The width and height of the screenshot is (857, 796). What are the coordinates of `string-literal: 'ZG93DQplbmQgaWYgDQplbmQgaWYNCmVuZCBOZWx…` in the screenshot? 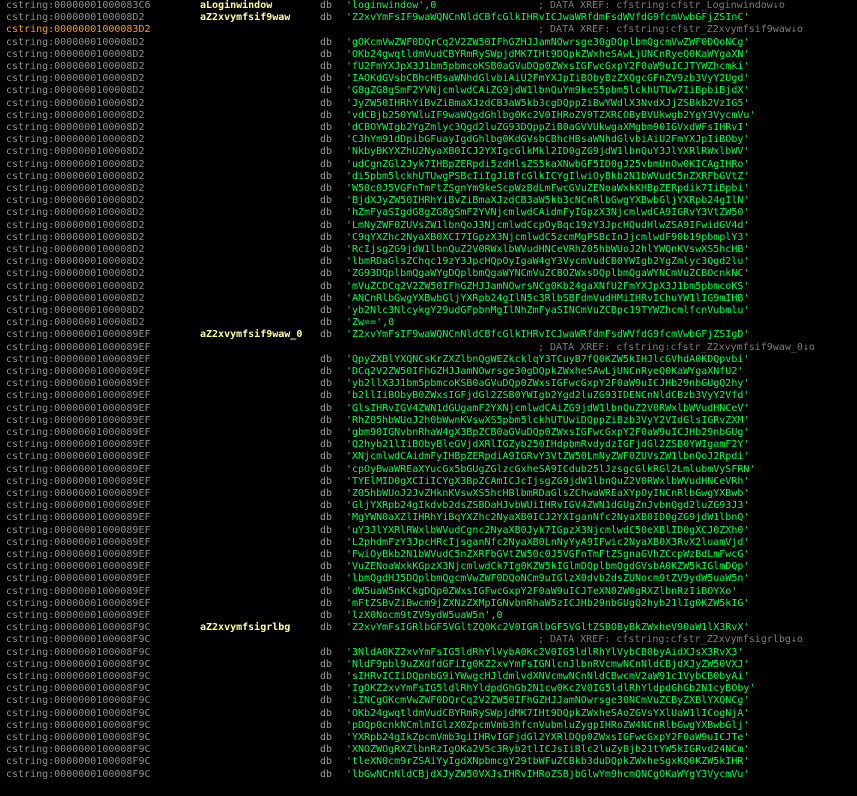 It's located at (548, 274).